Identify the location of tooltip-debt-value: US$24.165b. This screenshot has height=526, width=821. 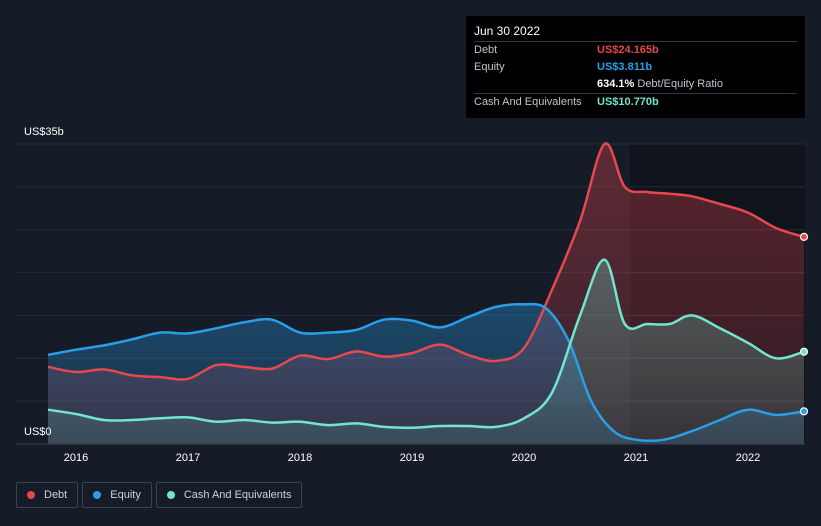
(628, 50).